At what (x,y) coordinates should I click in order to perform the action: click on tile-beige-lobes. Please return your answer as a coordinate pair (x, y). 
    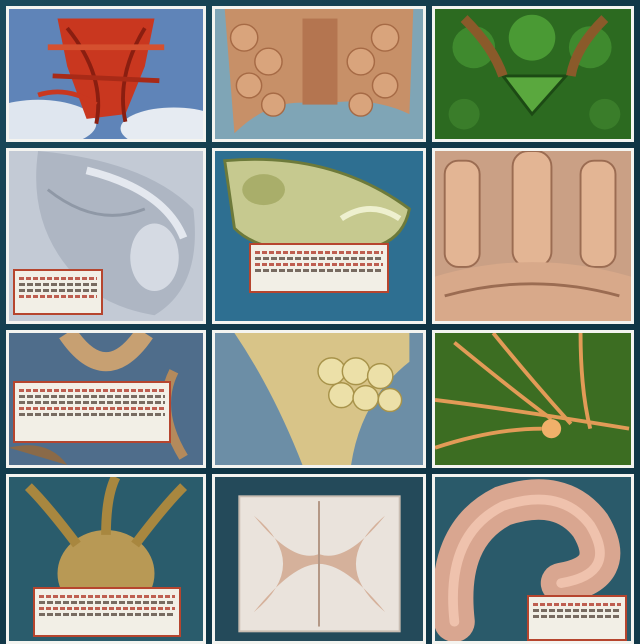
    Looking at the image, I should click on (319, 74).